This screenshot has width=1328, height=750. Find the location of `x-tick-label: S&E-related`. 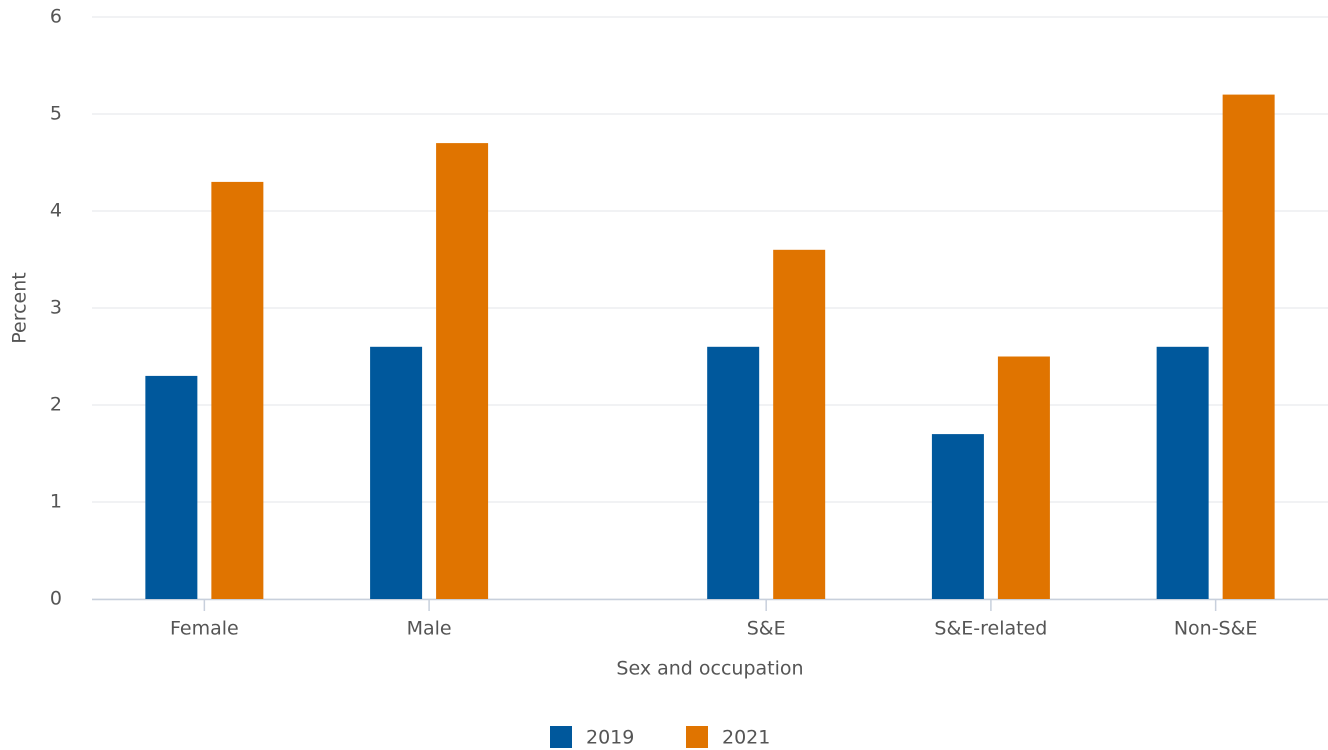

x-tick-label: S&E-related is located at coordinates (990, 629).